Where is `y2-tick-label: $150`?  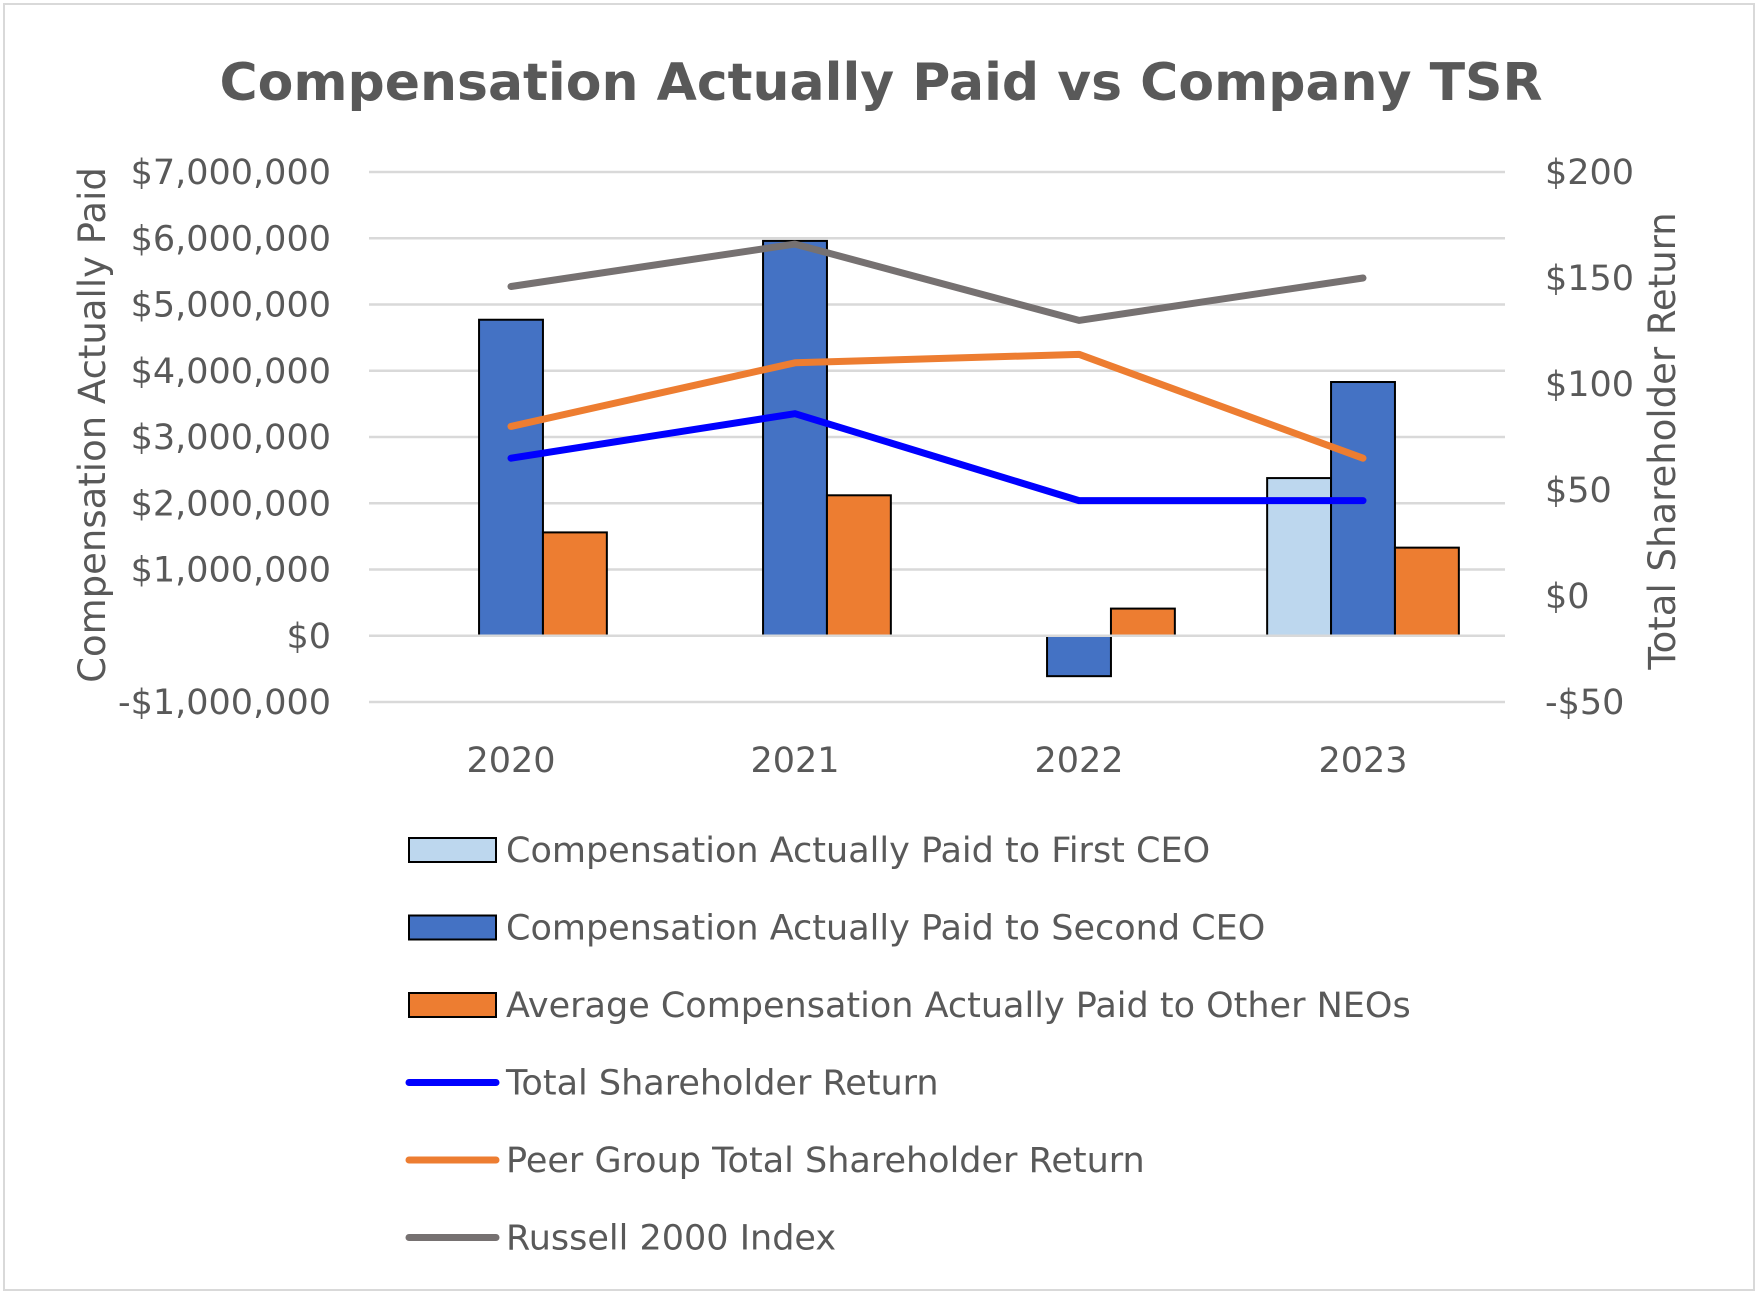 y2-tick-label: $150 is located at coordinates (1589, 279).